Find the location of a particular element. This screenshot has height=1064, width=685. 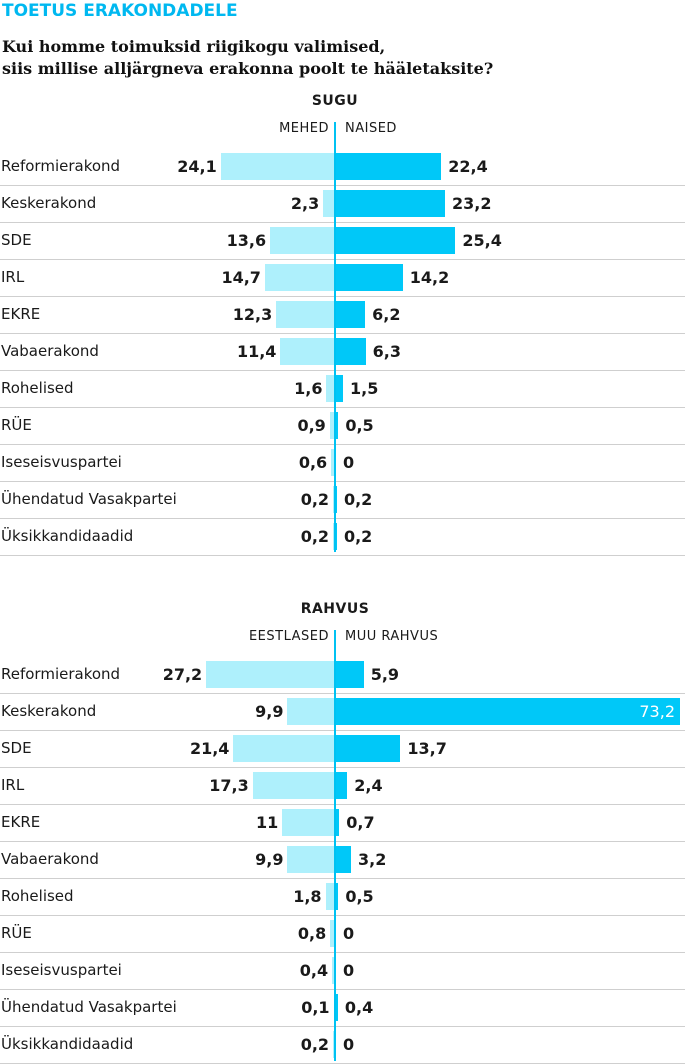

value-label-right: 0,2 is located at coordinates (358, 499).